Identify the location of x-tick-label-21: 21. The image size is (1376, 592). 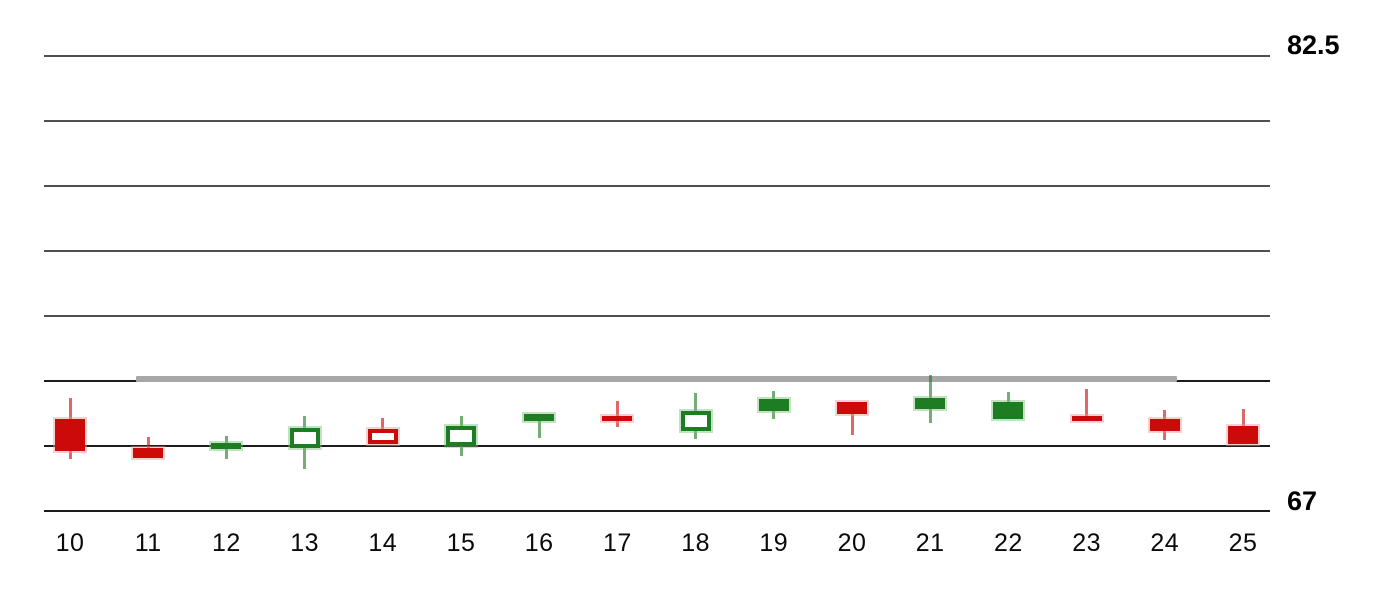
(930, 543).